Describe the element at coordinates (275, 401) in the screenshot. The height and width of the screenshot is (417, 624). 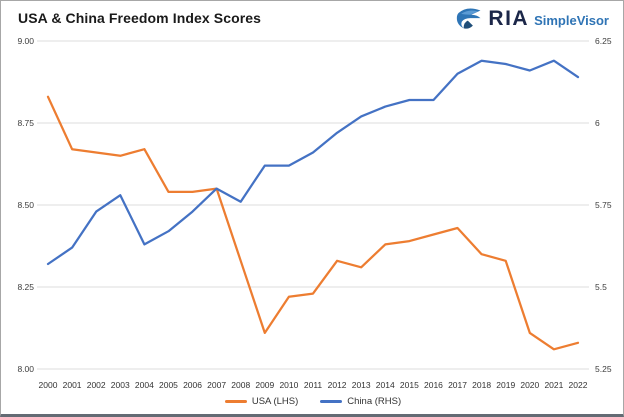
I see `legend-label: USA (LHS)` at that location.